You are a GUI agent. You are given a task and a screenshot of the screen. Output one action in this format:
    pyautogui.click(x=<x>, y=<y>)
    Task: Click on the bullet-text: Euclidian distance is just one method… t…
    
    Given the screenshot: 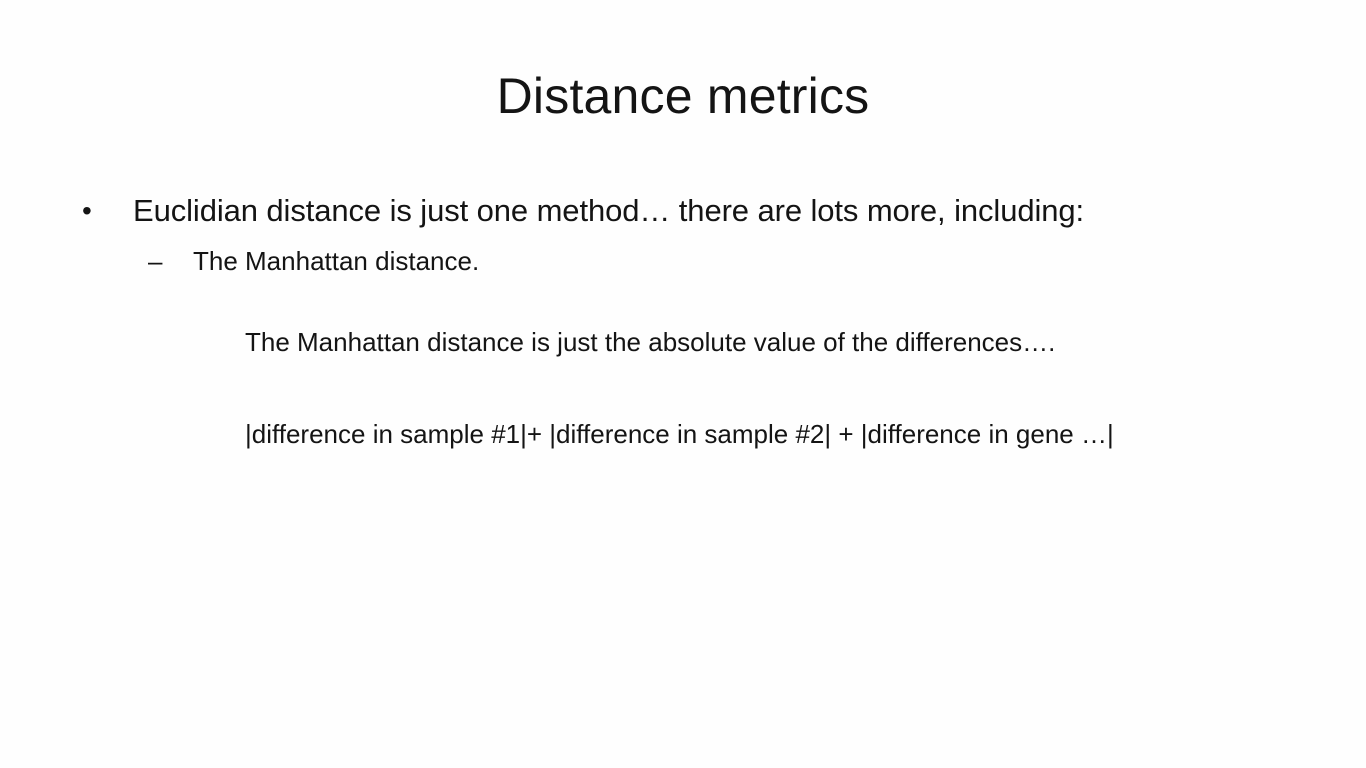 What is the action you would take?
    pyautogui.click(x=609, y=210)
    